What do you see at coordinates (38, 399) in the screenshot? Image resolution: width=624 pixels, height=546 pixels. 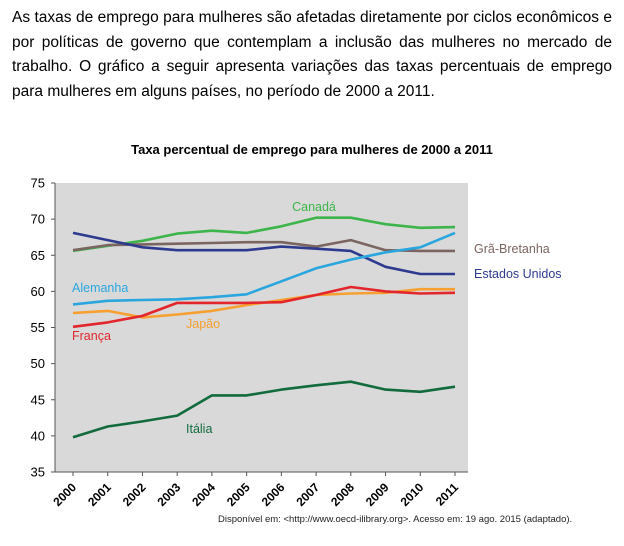 I see `y-tick-label: 45` at bounding box center [38, 399].